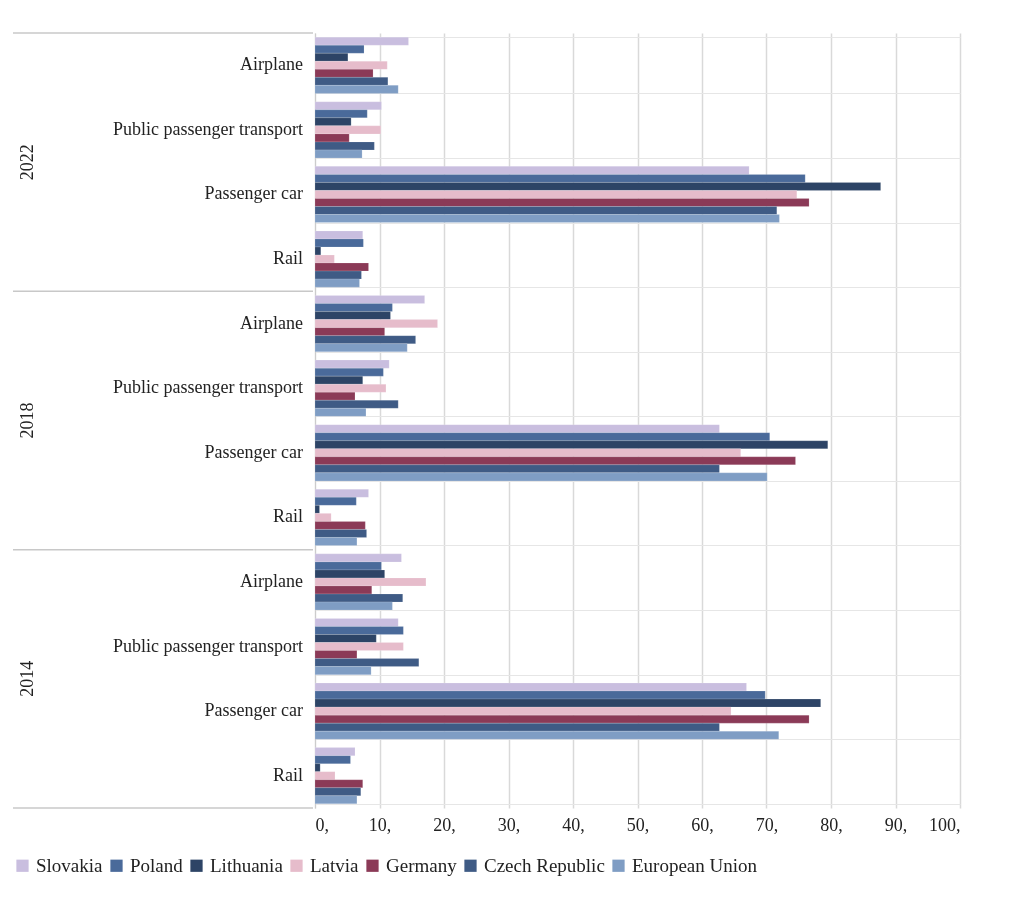  I want to click on legend-label: Poland, so click(157, 865).